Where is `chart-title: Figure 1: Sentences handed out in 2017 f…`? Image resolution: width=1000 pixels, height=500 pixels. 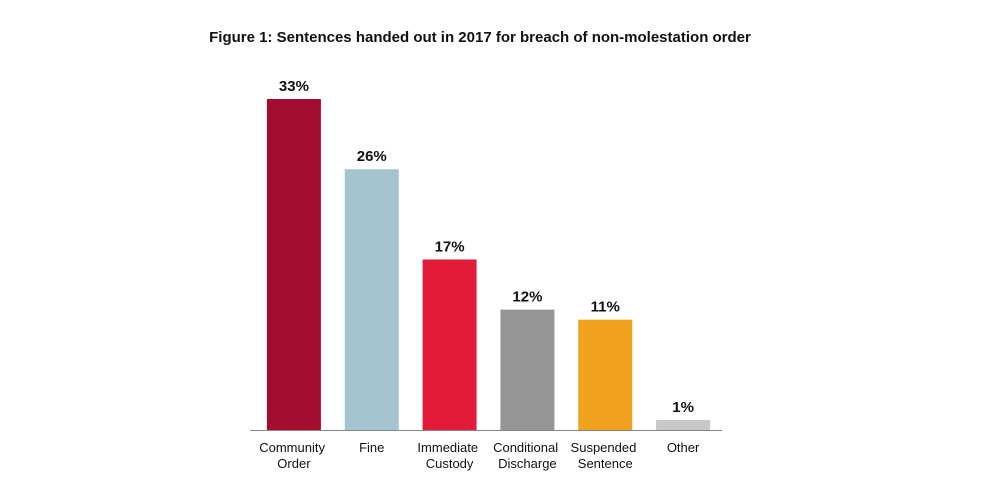
chart-title: Figure 1: Sentences handed out in 2017 f… is located at coordinates (480, 37).